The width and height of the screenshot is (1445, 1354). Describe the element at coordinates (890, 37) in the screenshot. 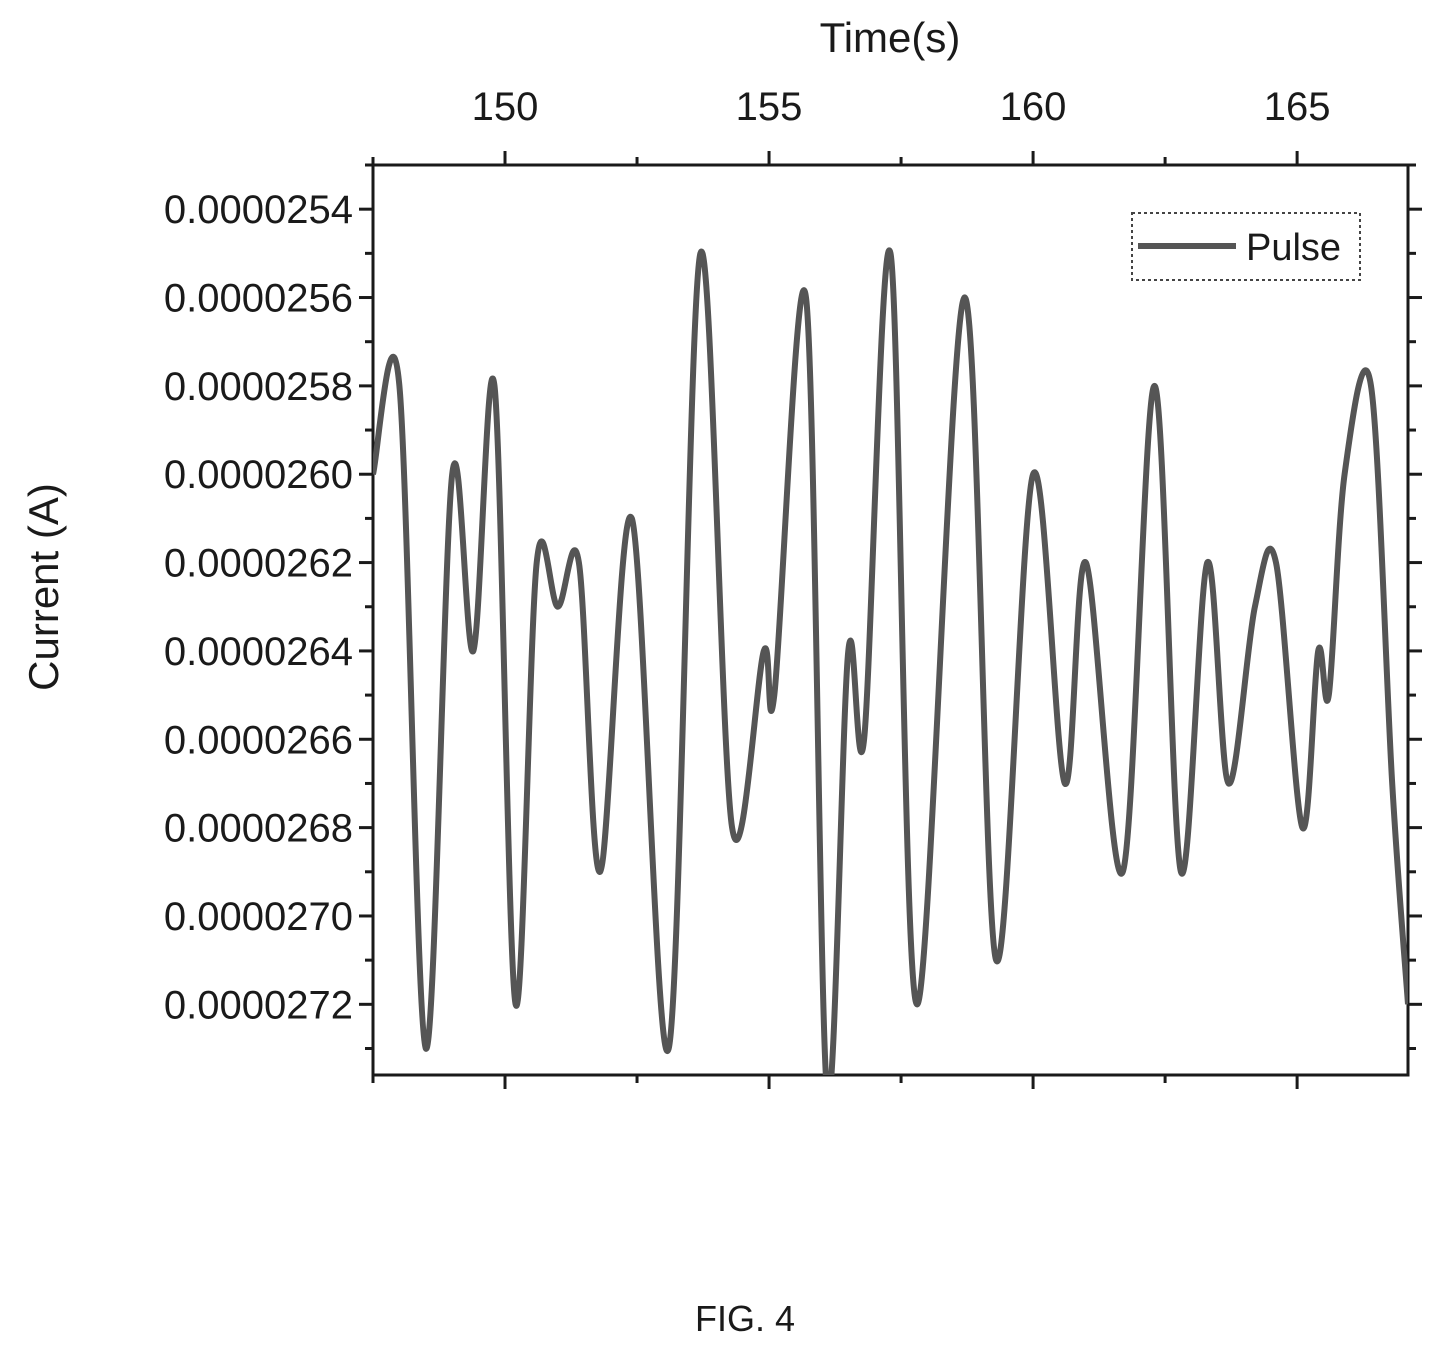

I see `x-axis-title: Time(s)` at that location.